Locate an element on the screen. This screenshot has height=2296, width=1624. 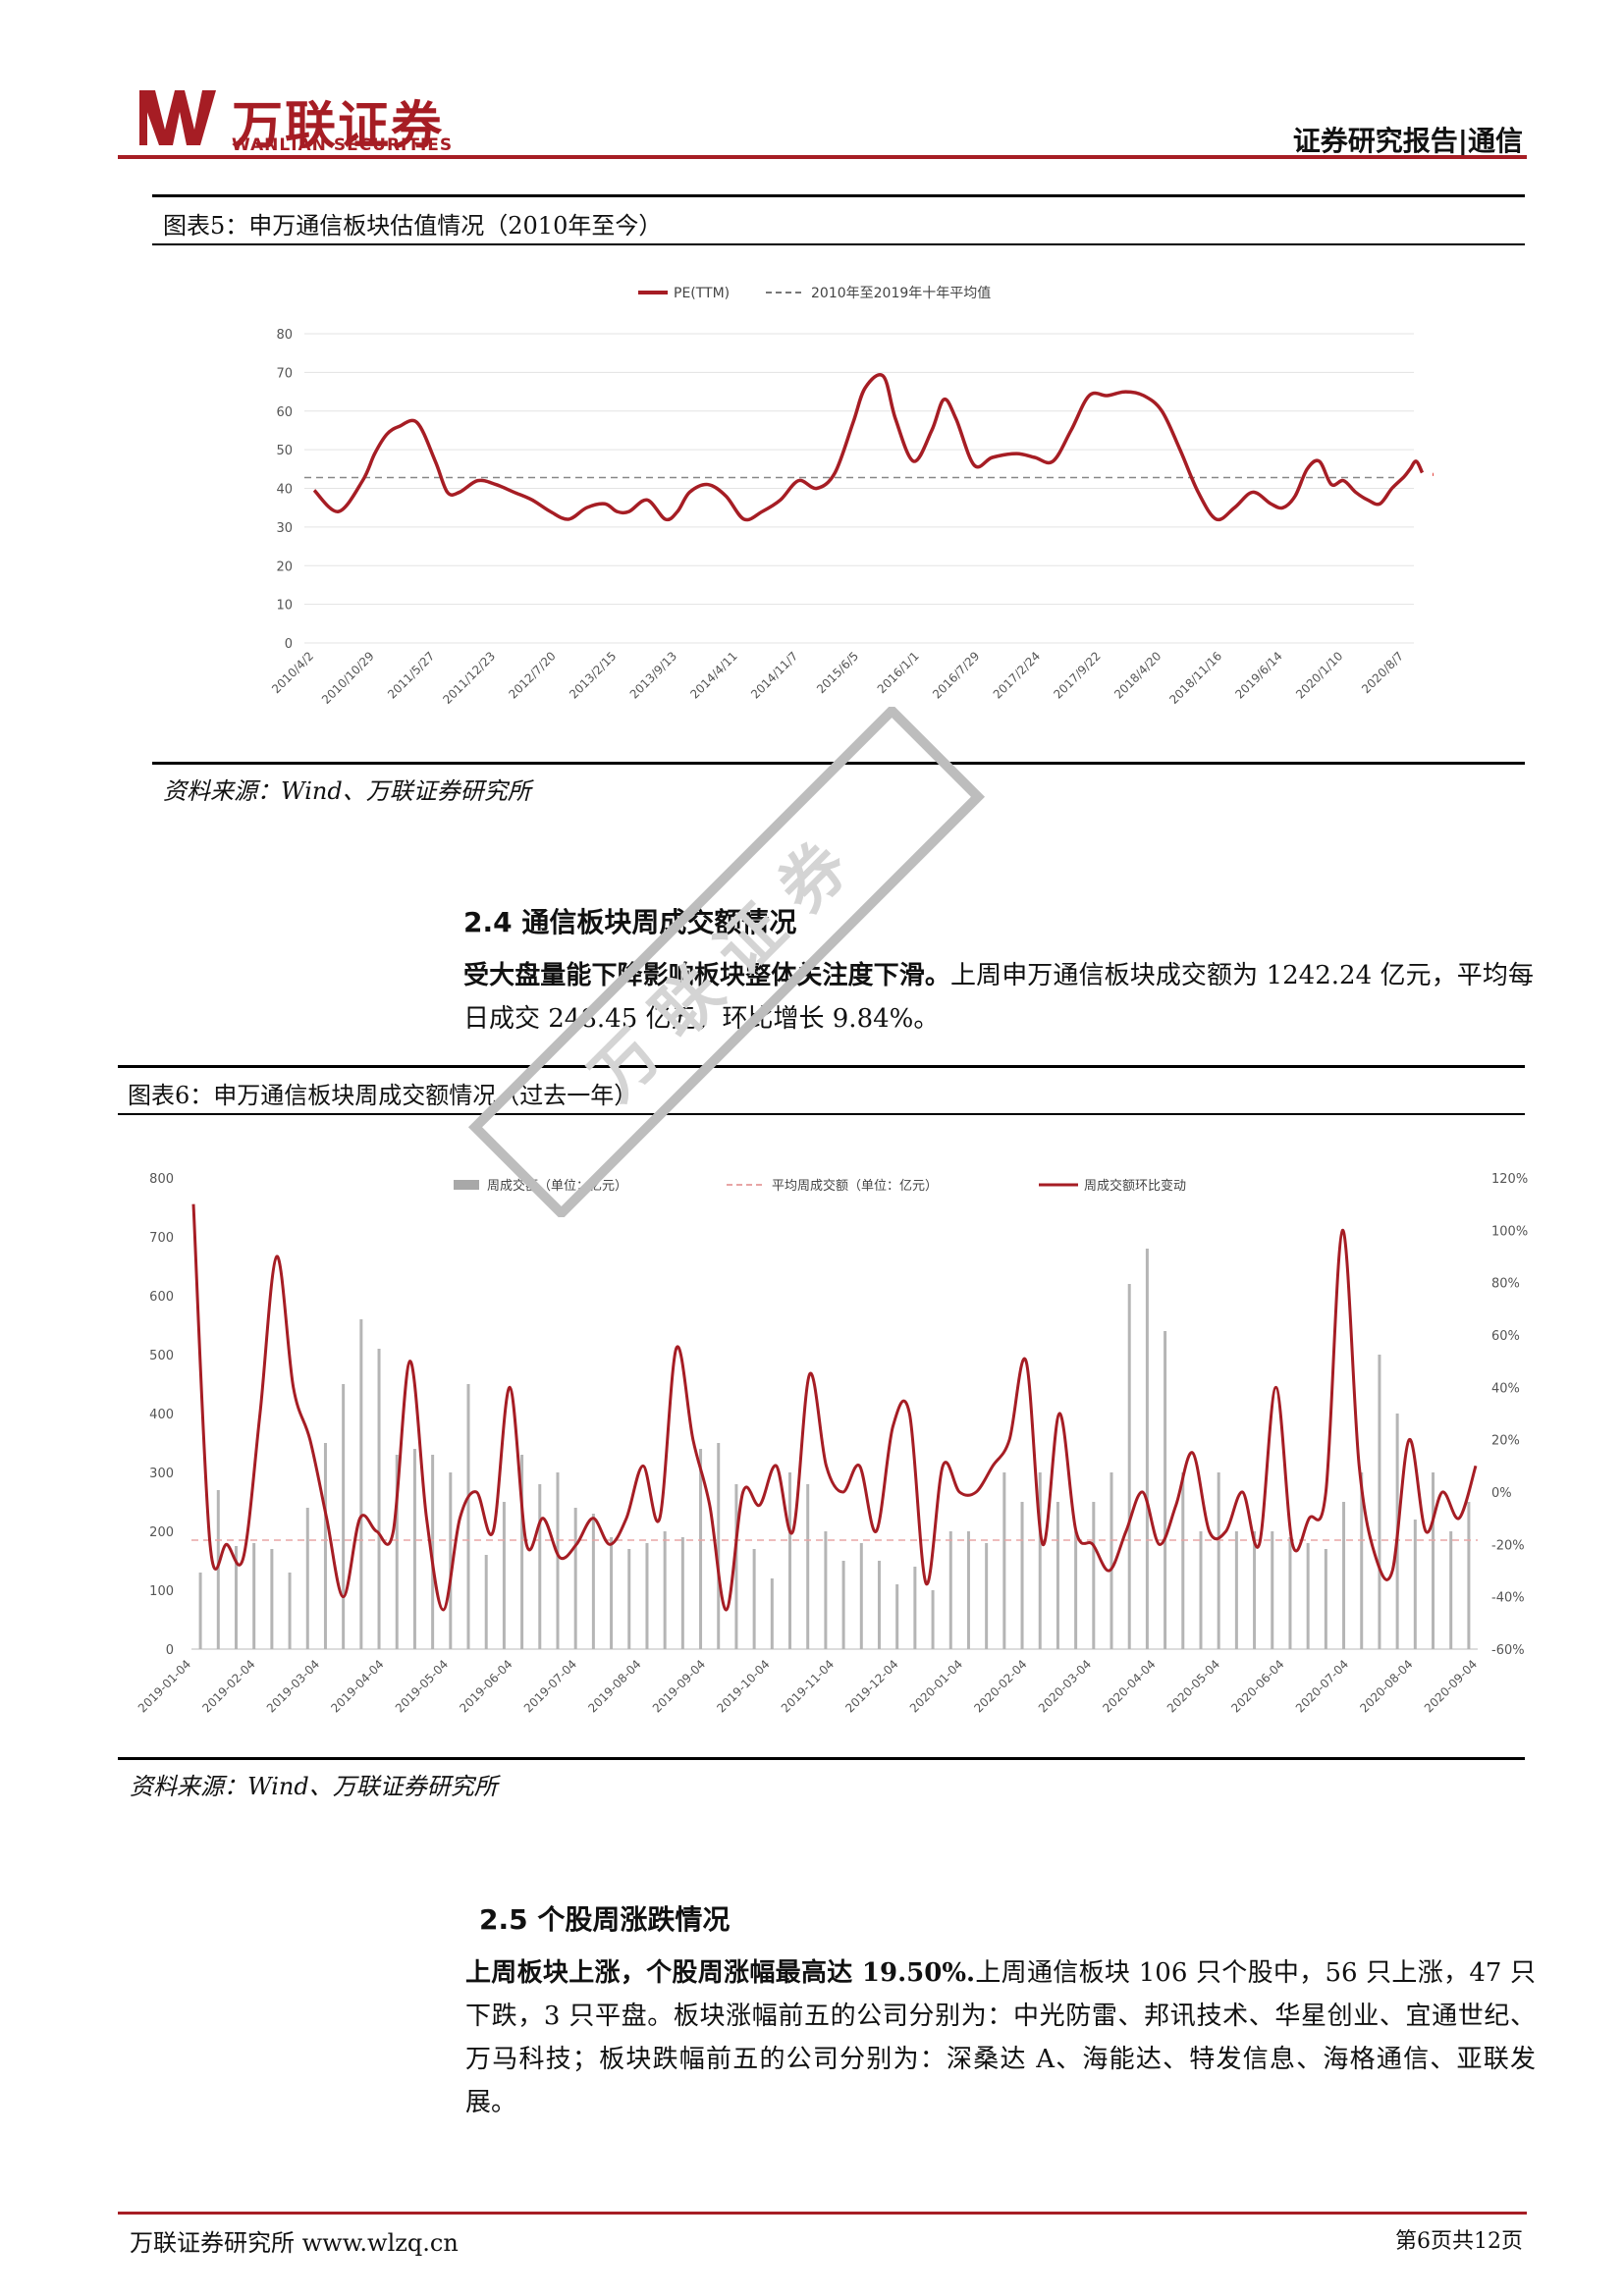
x-tick-label: 2014/4/11 is located at coordinates (713, 675).